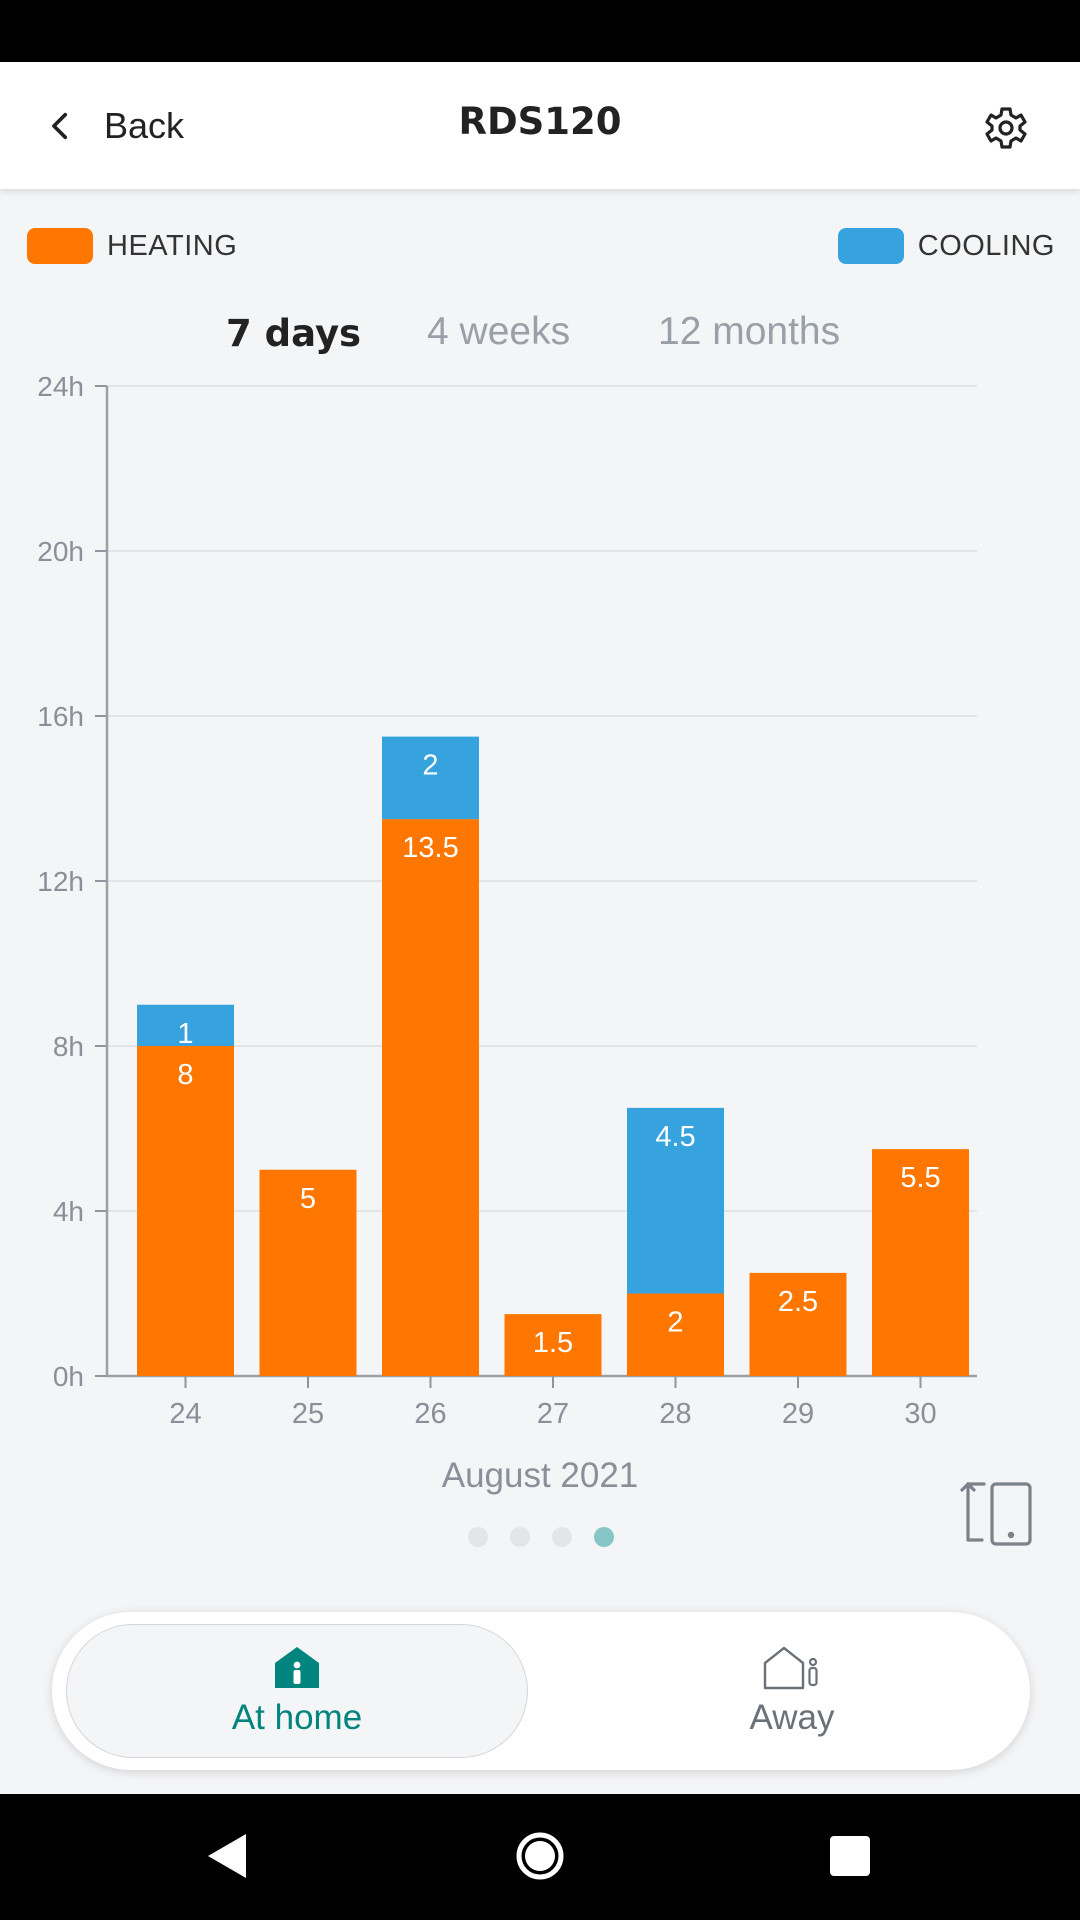 The image size is (1080, 1920). What do you see at coordinates (60, 551) in the screenshot?
I see `y-tick-label: 20h` at bounding box center [60, 551].